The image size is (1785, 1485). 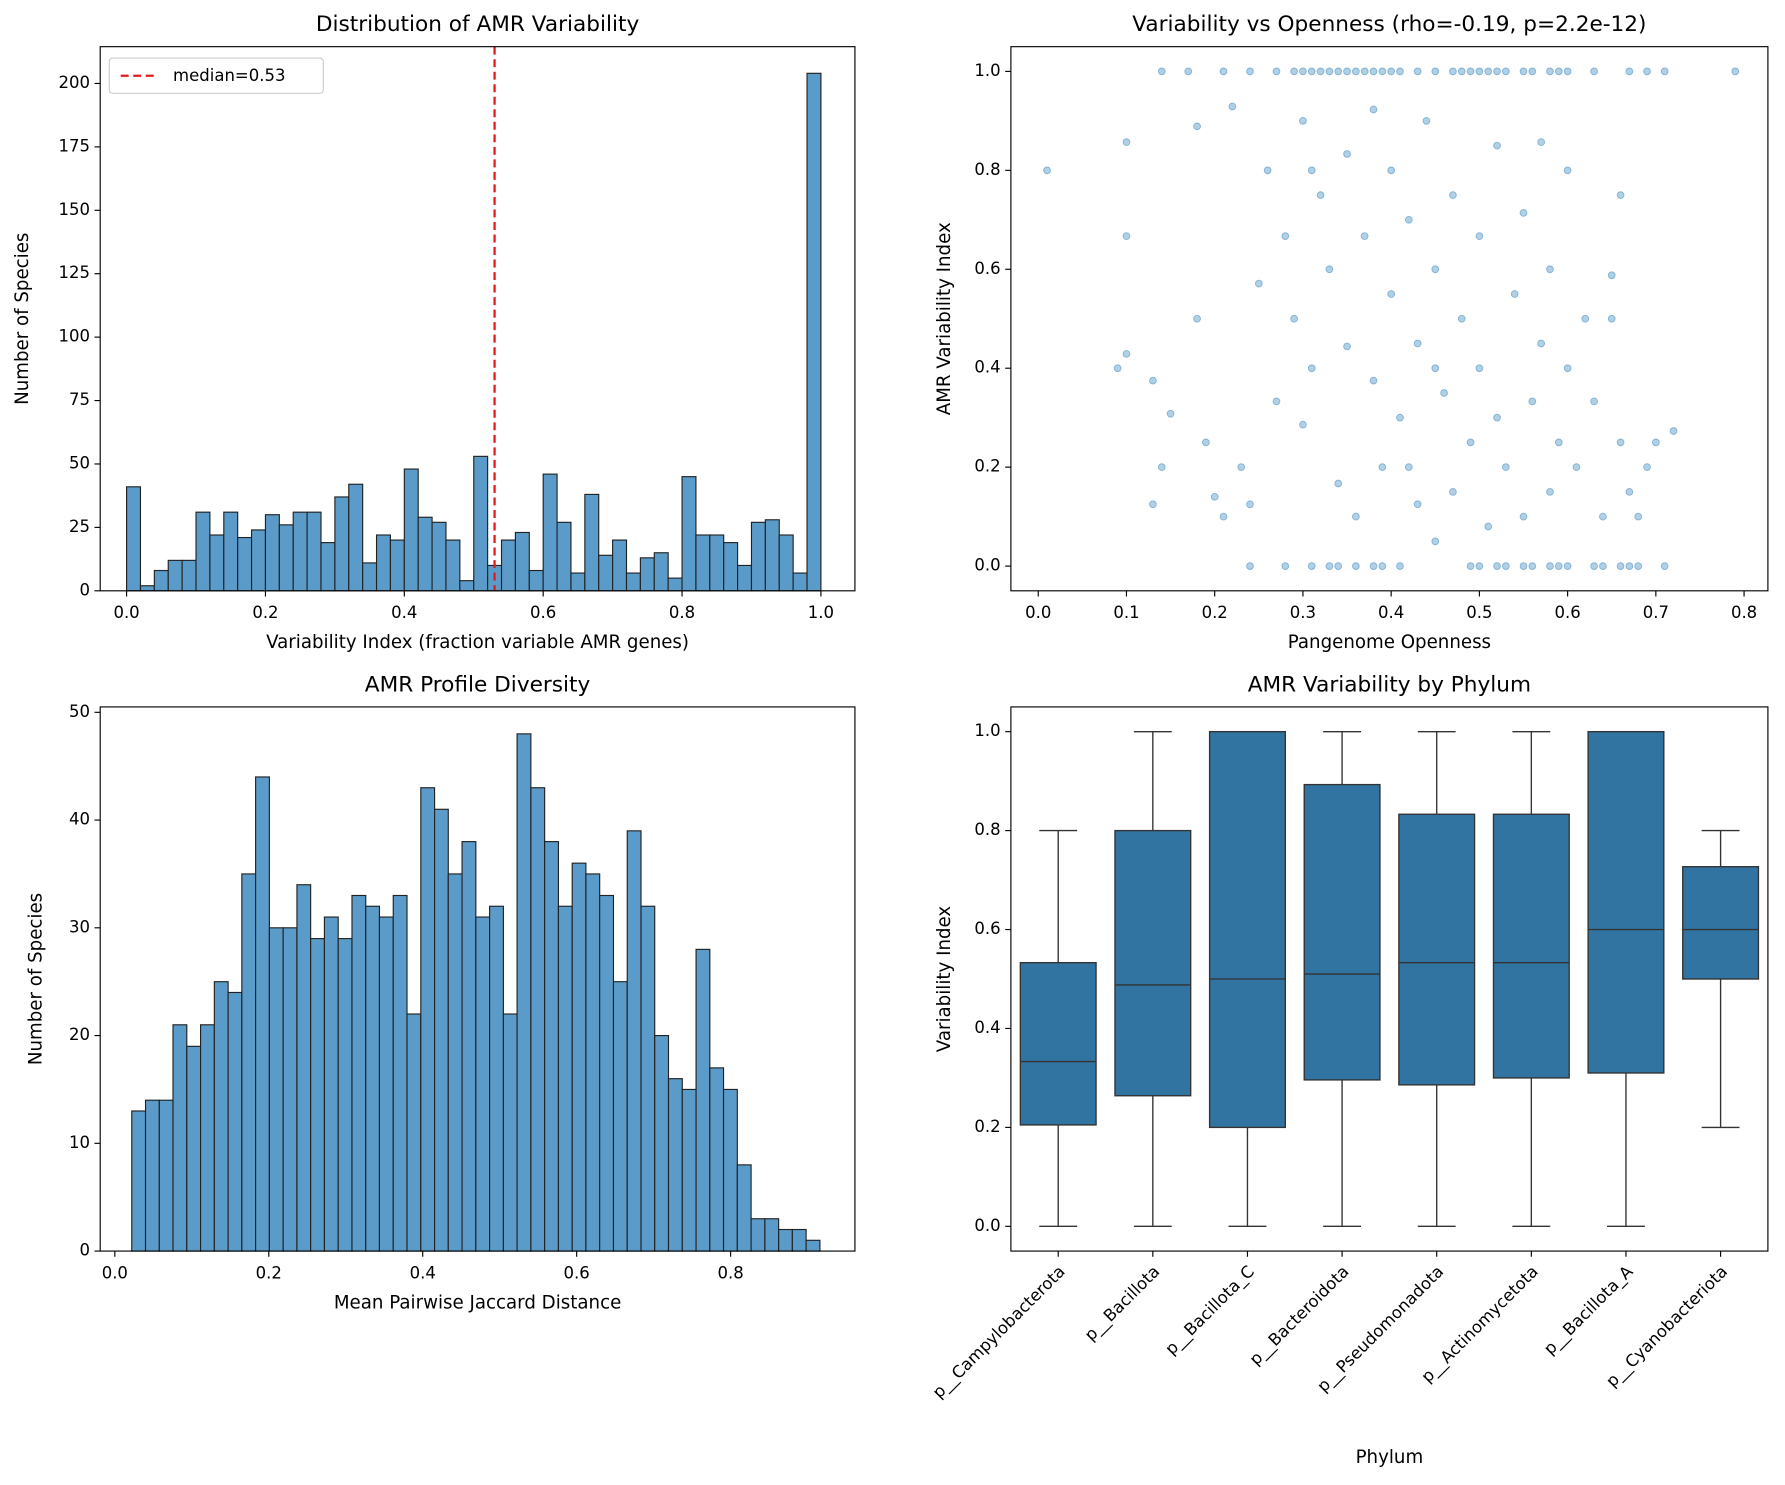 What do you see at coordinates (74, 145) in the screenshot?
I see `y-tick-label: 175` at bounding box center [74, 145].